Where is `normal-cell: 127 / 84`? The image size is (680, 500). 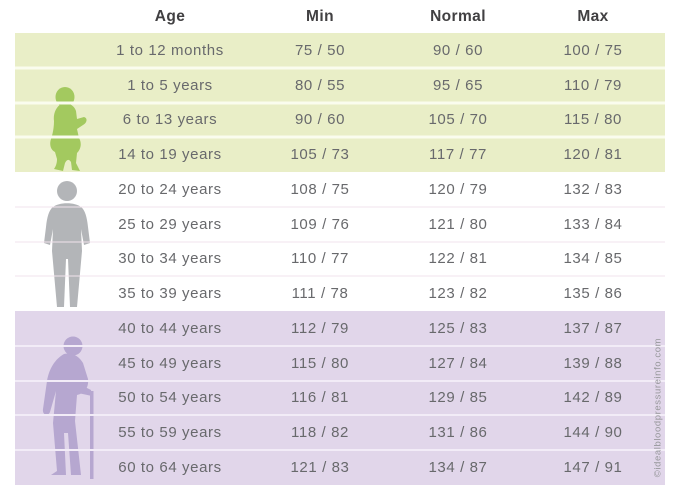
normal-cell: 127 / 84 is located at coordinates (458, 363).